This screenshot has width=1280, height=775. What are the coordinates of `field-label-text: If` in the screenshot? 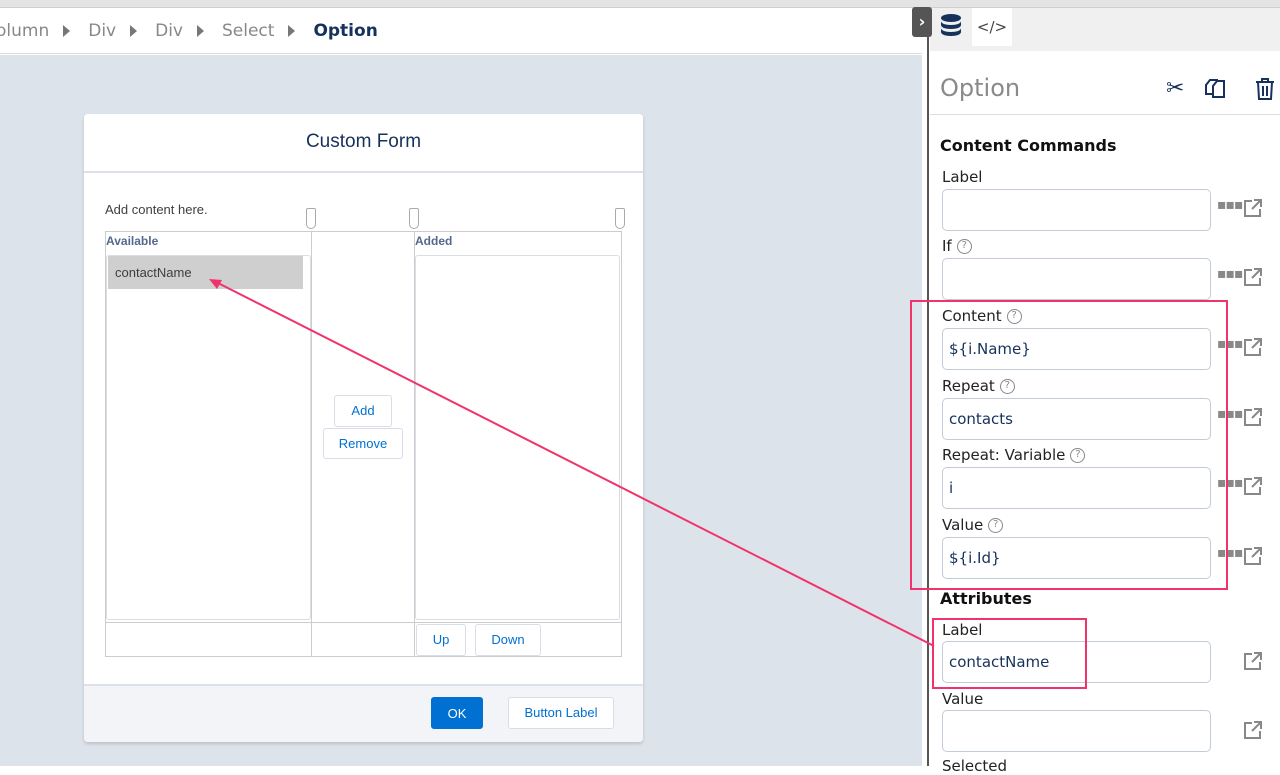 It's located at (947, 246).